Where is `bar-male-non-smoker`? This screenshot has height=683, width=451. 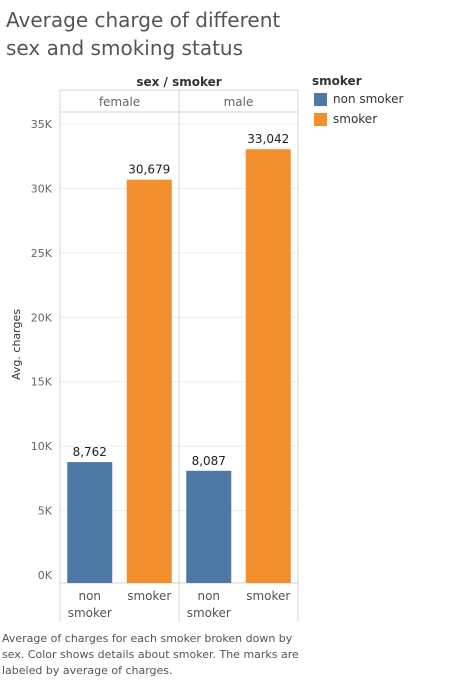
bar-male-non-smoker is located at coordinates (209, 526).